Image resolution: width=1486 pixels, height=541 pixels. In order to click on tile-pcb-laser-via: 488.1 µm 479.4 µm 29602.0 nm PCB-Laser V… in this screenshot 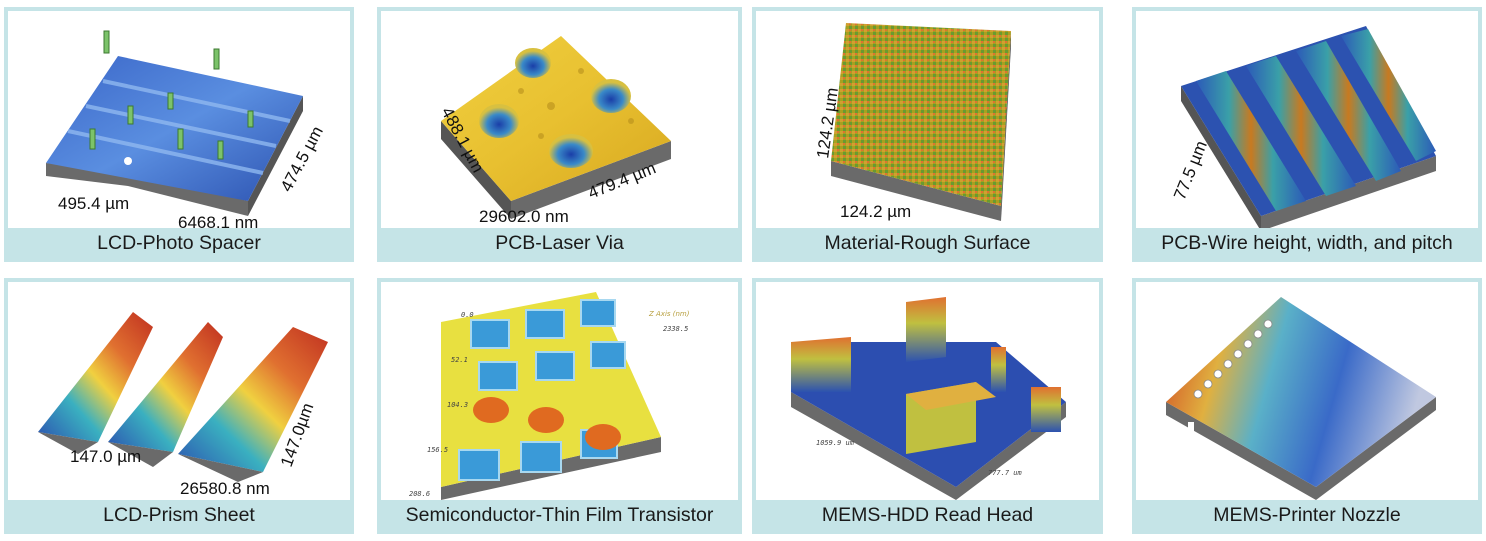, I will do `click(559, 134)`.